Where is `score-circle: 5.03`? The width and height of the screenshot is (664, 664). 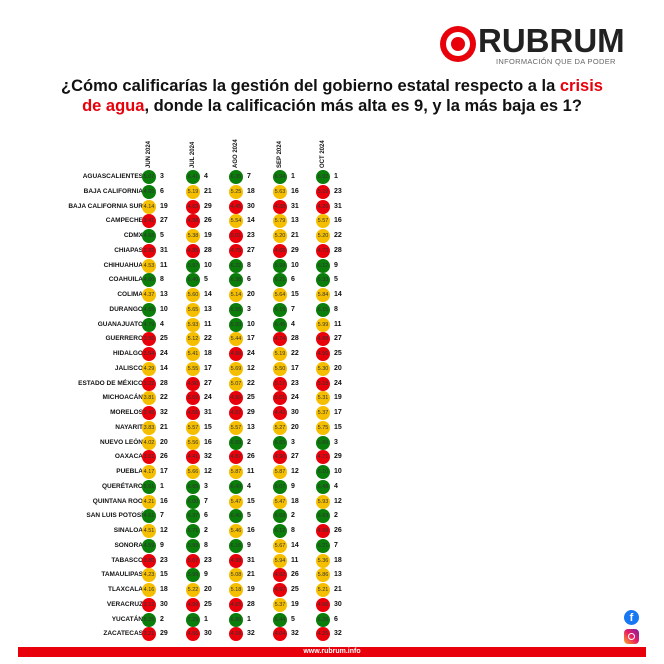 score-circle: 5.03 is located at coordinates (193, 398).